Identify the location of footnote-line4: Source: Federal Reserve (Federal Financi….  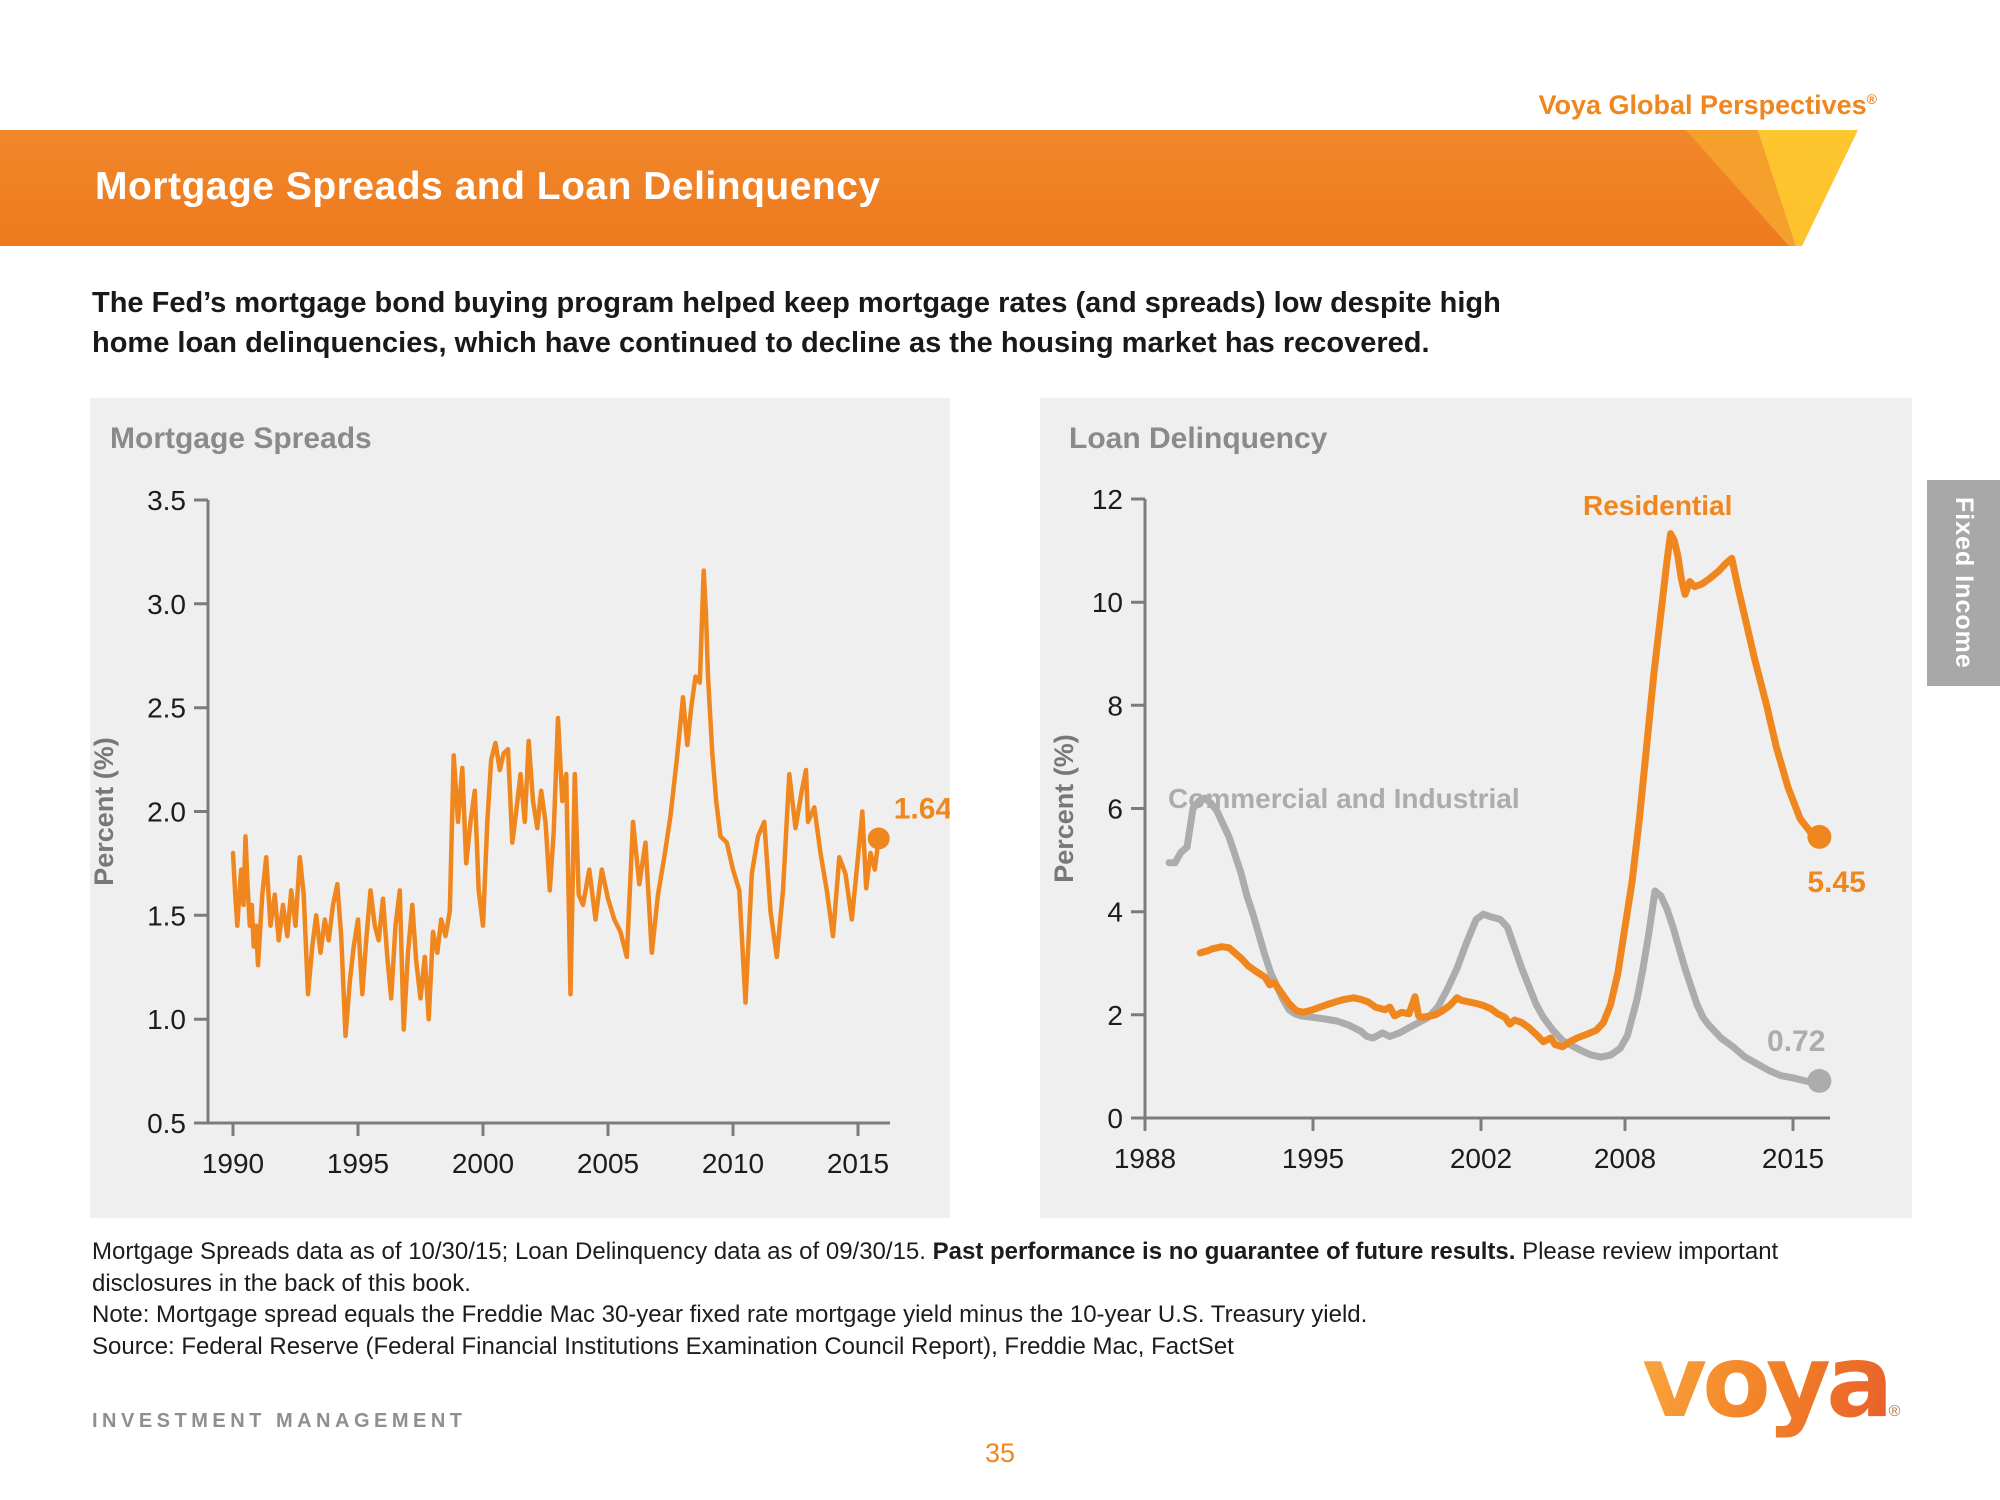
(663, 1346).